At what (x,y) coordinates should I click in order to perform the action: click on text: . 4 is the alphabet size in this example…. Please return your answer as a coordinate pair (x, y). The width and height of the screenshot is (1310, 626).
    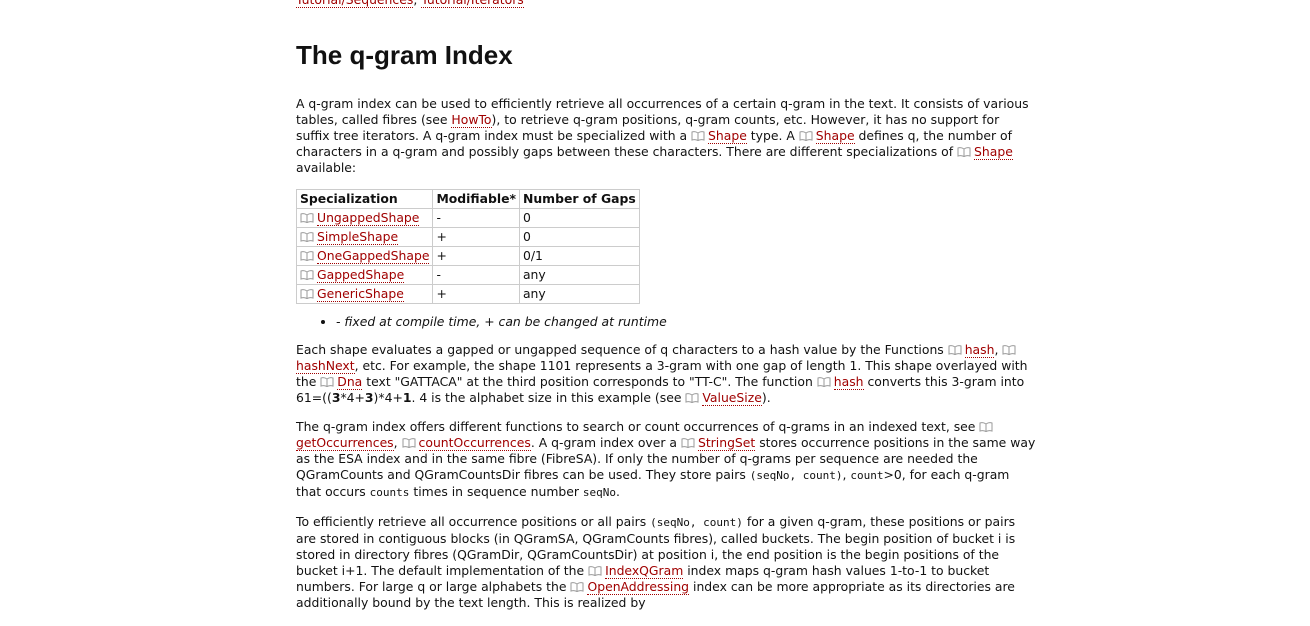
    Looking at the image, I should click on (548, 397).